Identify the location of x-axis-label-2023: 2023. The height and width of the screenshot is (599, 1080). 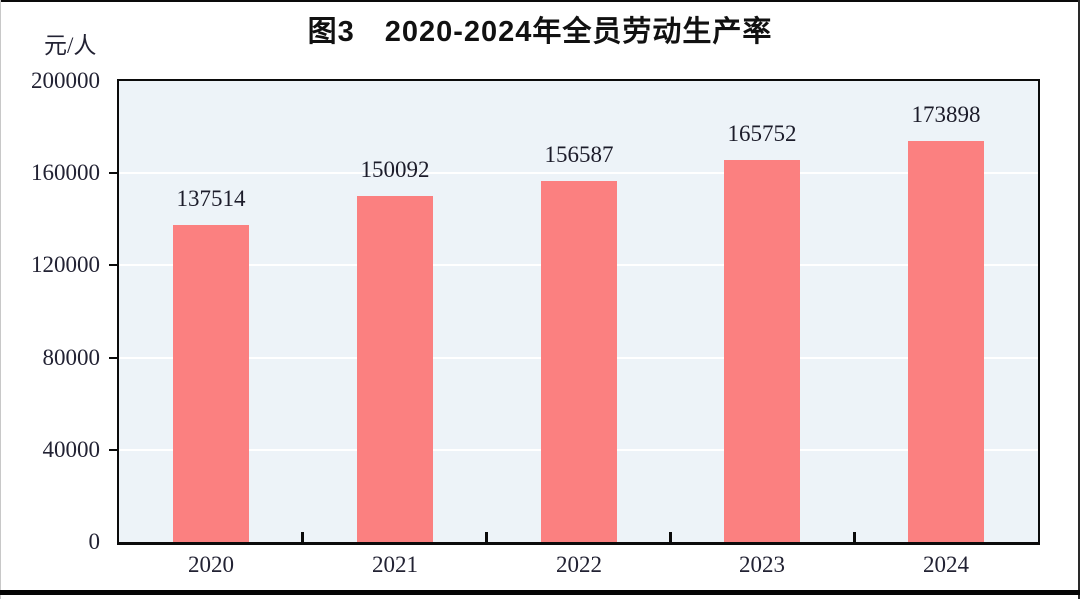
(762, 564).